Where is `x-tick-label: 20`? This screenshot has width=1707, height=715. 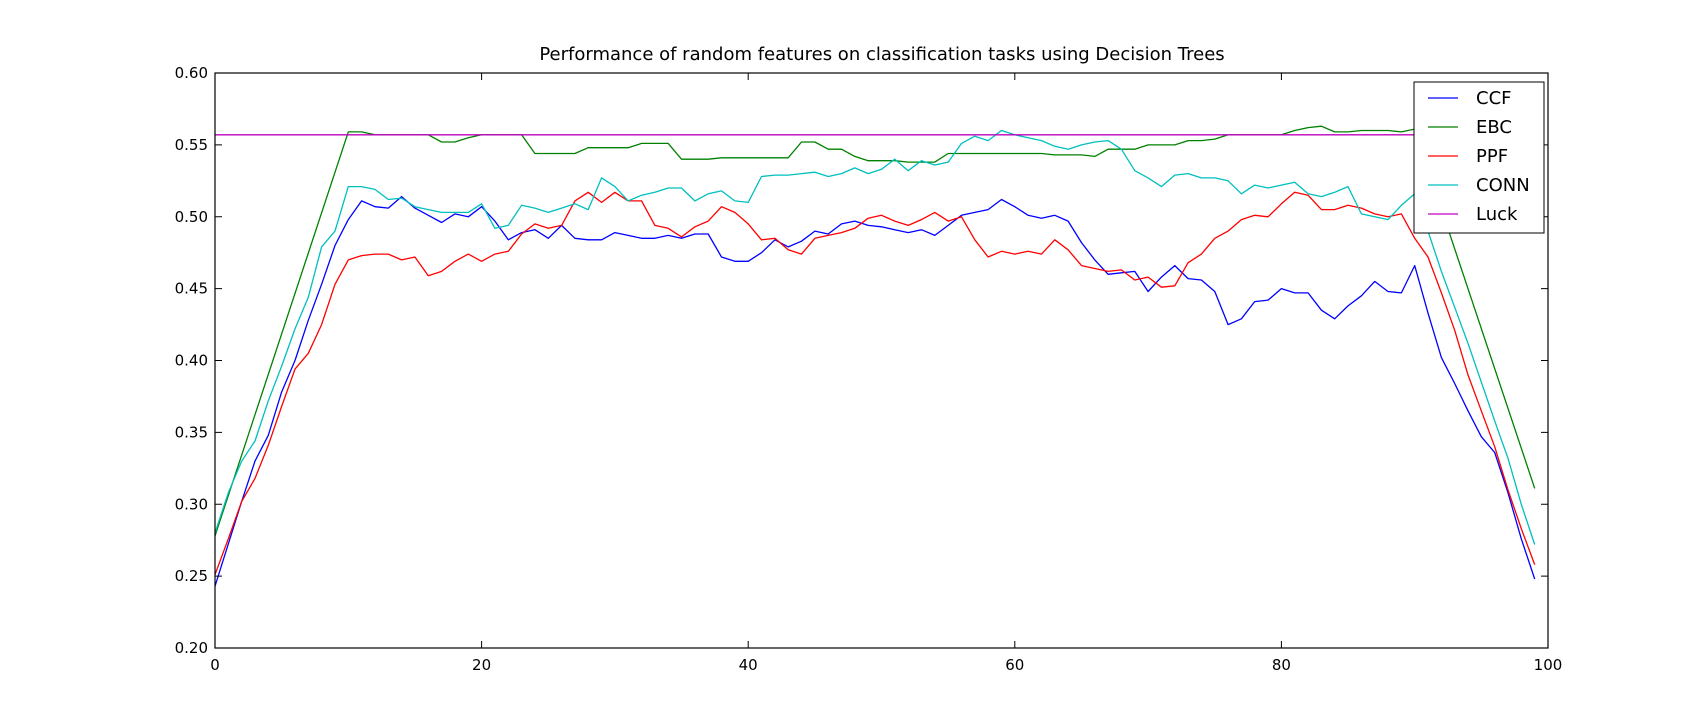
x-tick-label: 20 is located at coordinates (481, 665).